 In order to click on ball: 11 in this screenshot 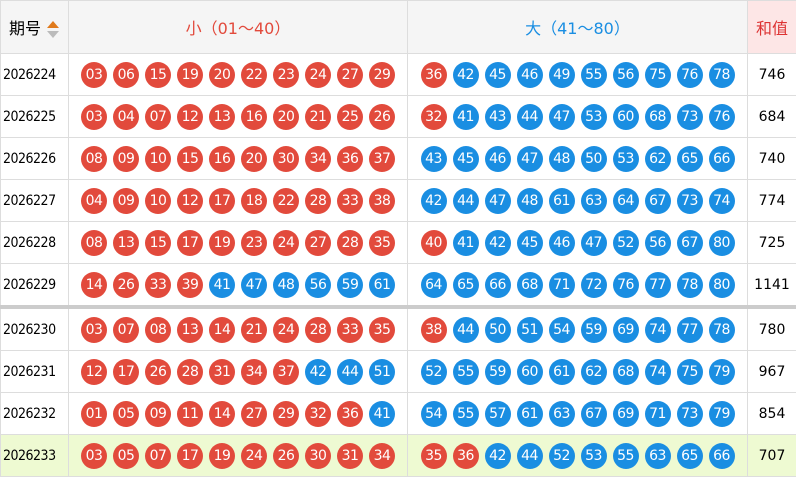, I will do `click(190, 413)`.